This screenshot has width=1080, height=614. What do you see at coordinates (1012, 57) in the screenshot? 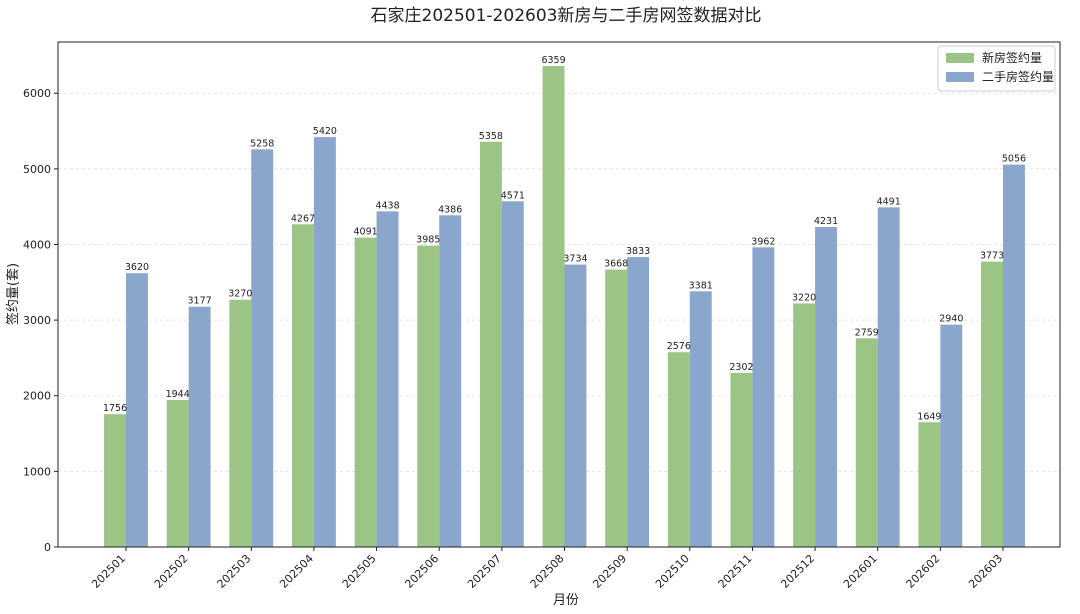
I see `legend-label-new-house: 新房签约量` at bounding box center [1012, 57].